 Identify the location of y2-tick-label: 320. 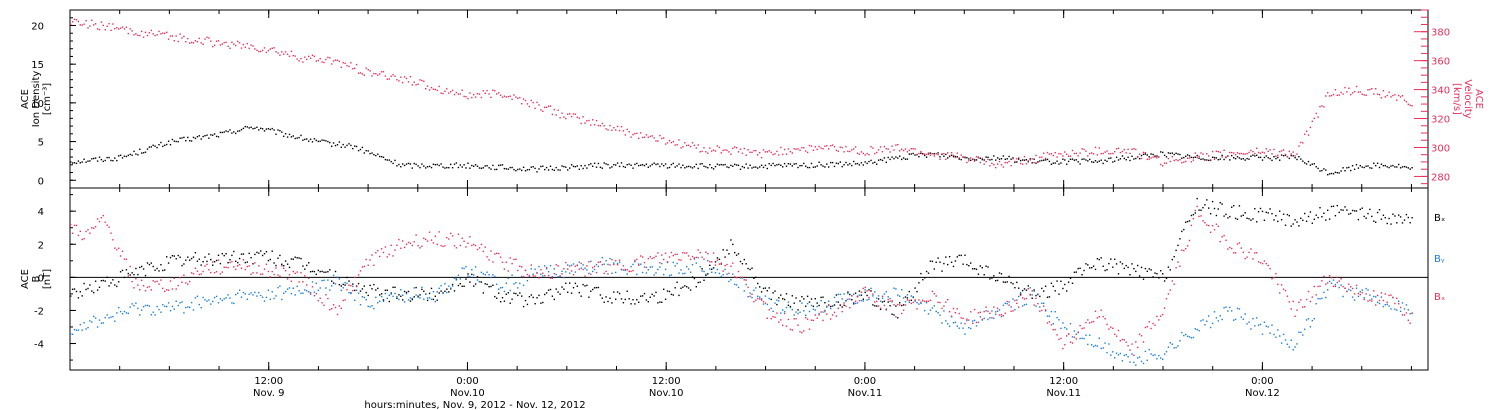
(1440, 120).